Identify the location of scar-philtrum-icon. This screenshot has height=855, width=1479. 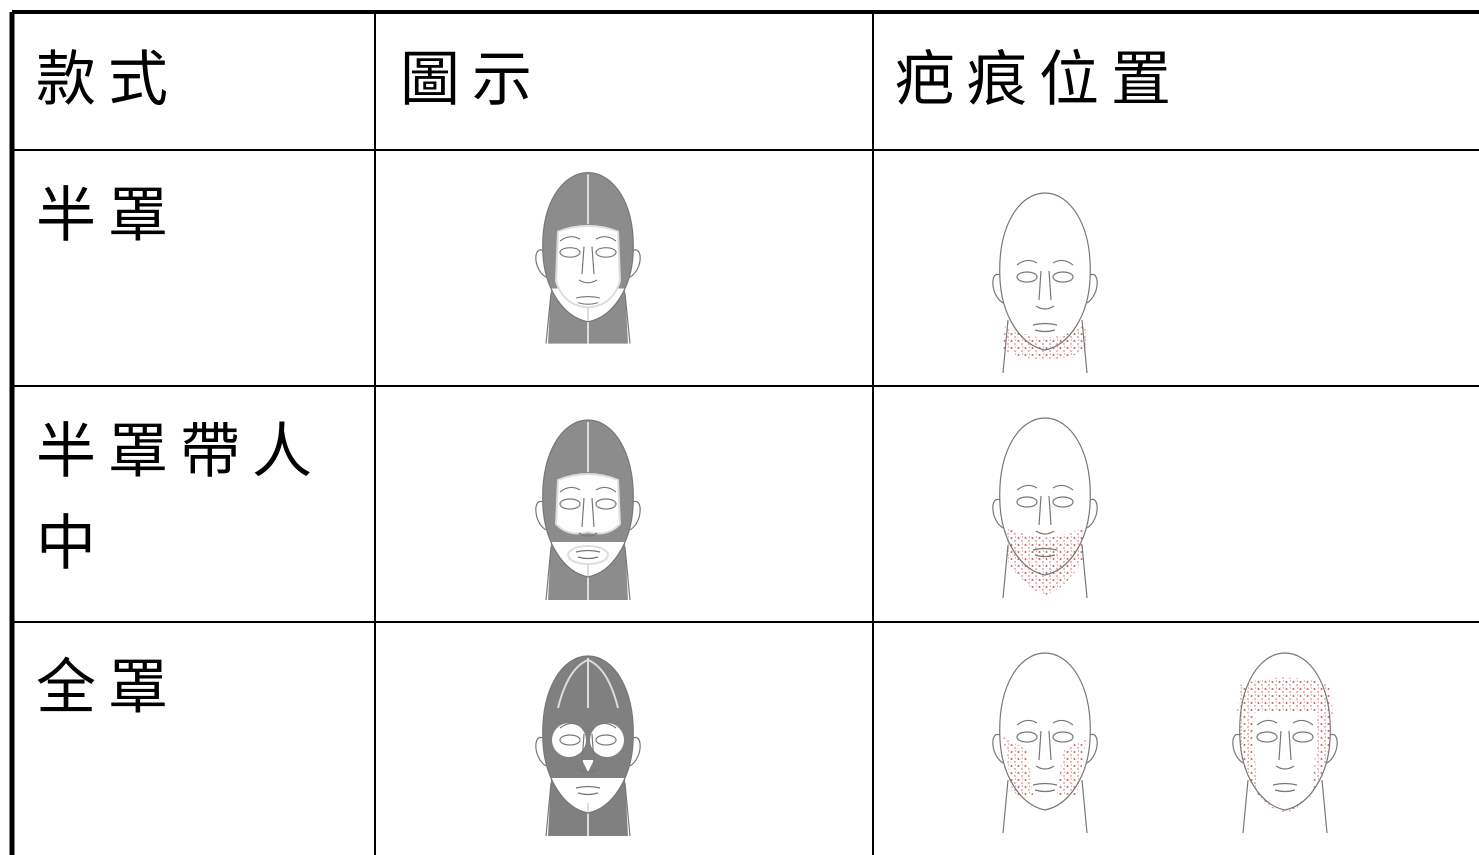
(1045, 508).